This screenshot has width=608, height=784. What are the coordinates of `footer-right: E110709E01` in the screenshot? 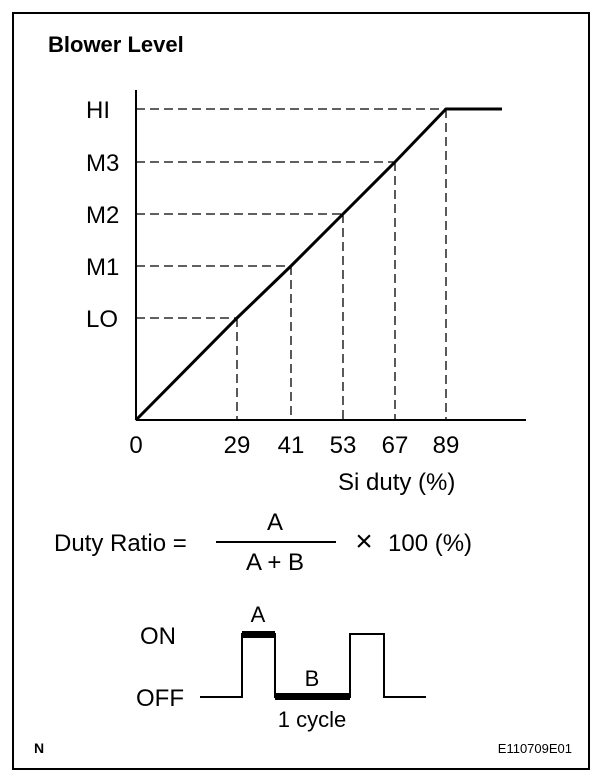 It's located at (535, 748).